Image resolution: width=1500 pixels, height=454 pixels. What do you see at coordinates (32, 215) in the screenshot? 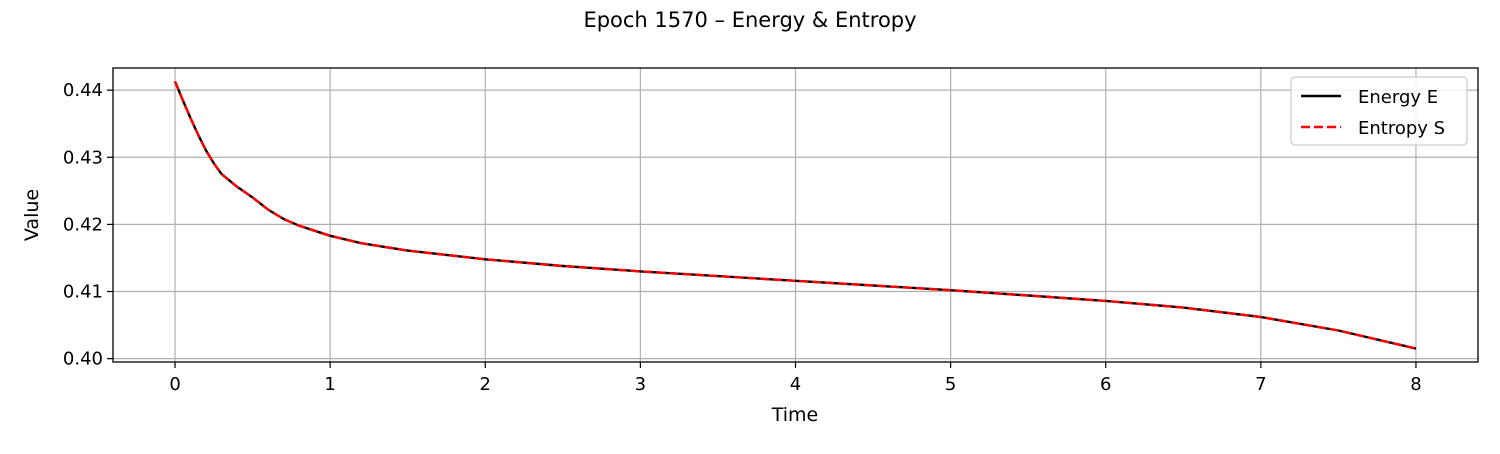
I see `y-axis-label: Value` at bounding box center [32, 215].